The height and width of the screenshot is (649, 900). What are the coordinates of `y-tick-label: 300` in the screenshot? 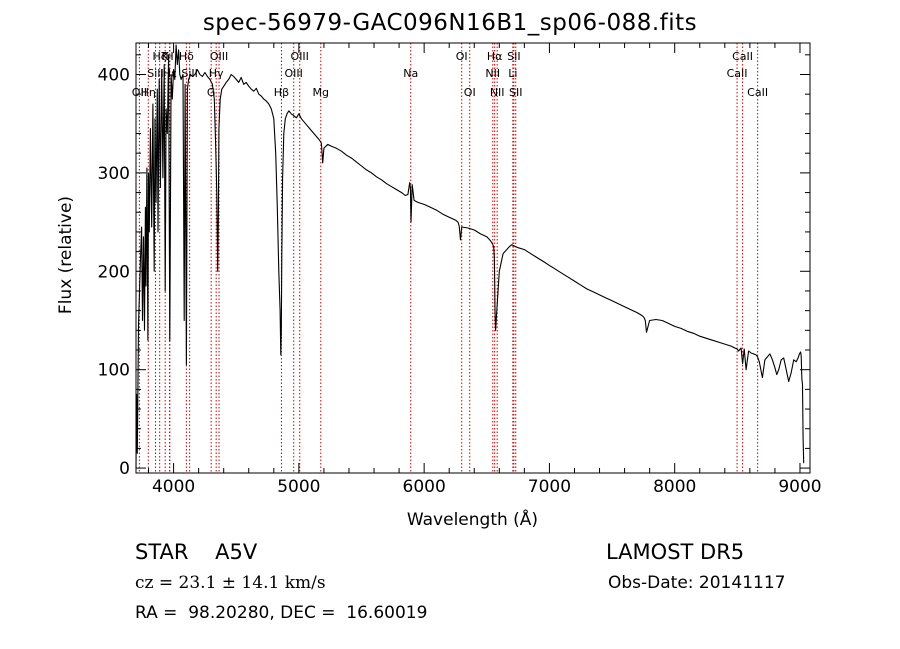 It's located at (114, 174).